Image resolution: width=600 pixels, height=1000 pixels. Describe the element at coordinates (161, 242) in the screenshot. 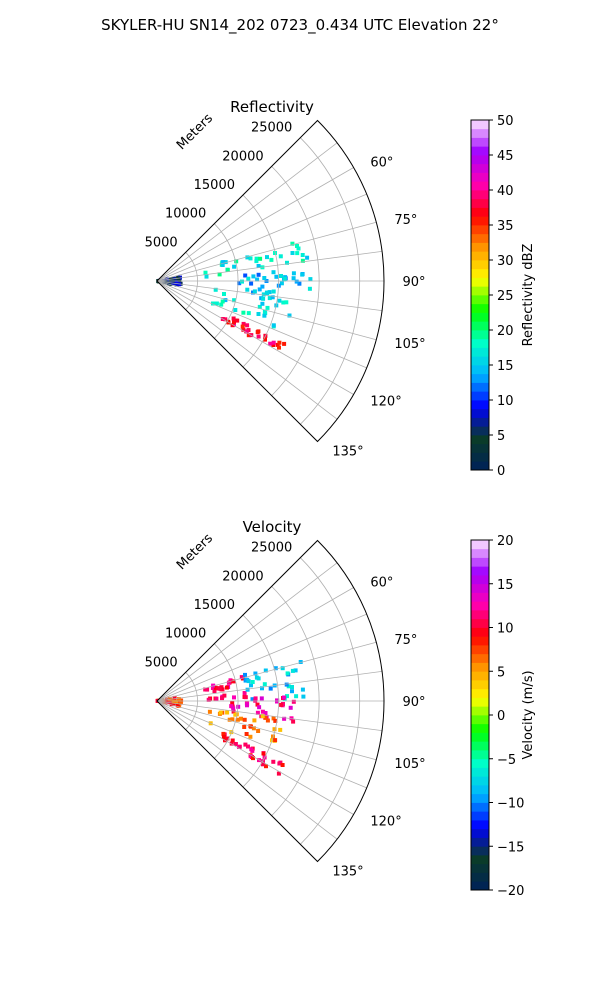

I see `range-tick-label: 5000` at that location.